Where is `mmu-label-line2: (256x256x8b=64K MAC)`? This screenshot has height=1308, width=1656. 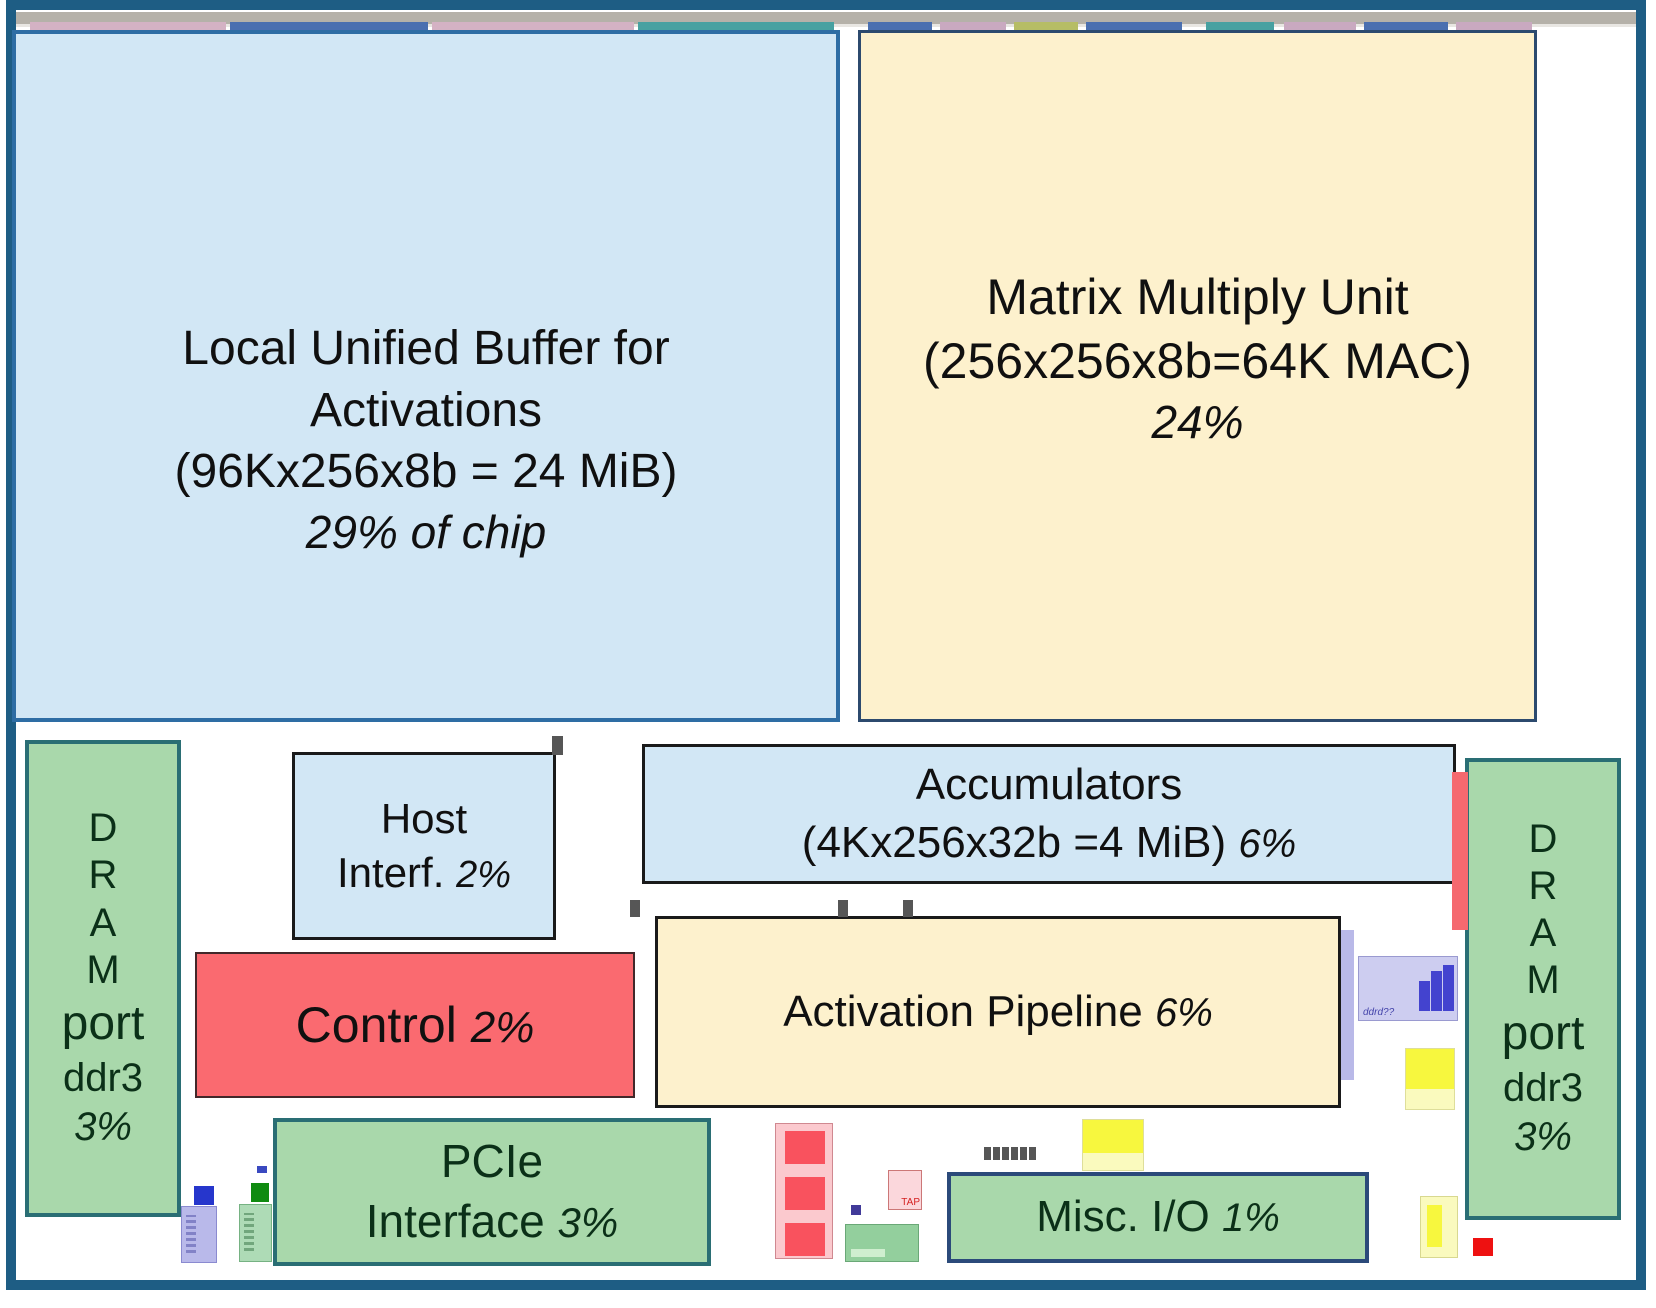 mmu-label-line2: (256x256x8b=64K MAC) is located at coordinates (1197, 360).